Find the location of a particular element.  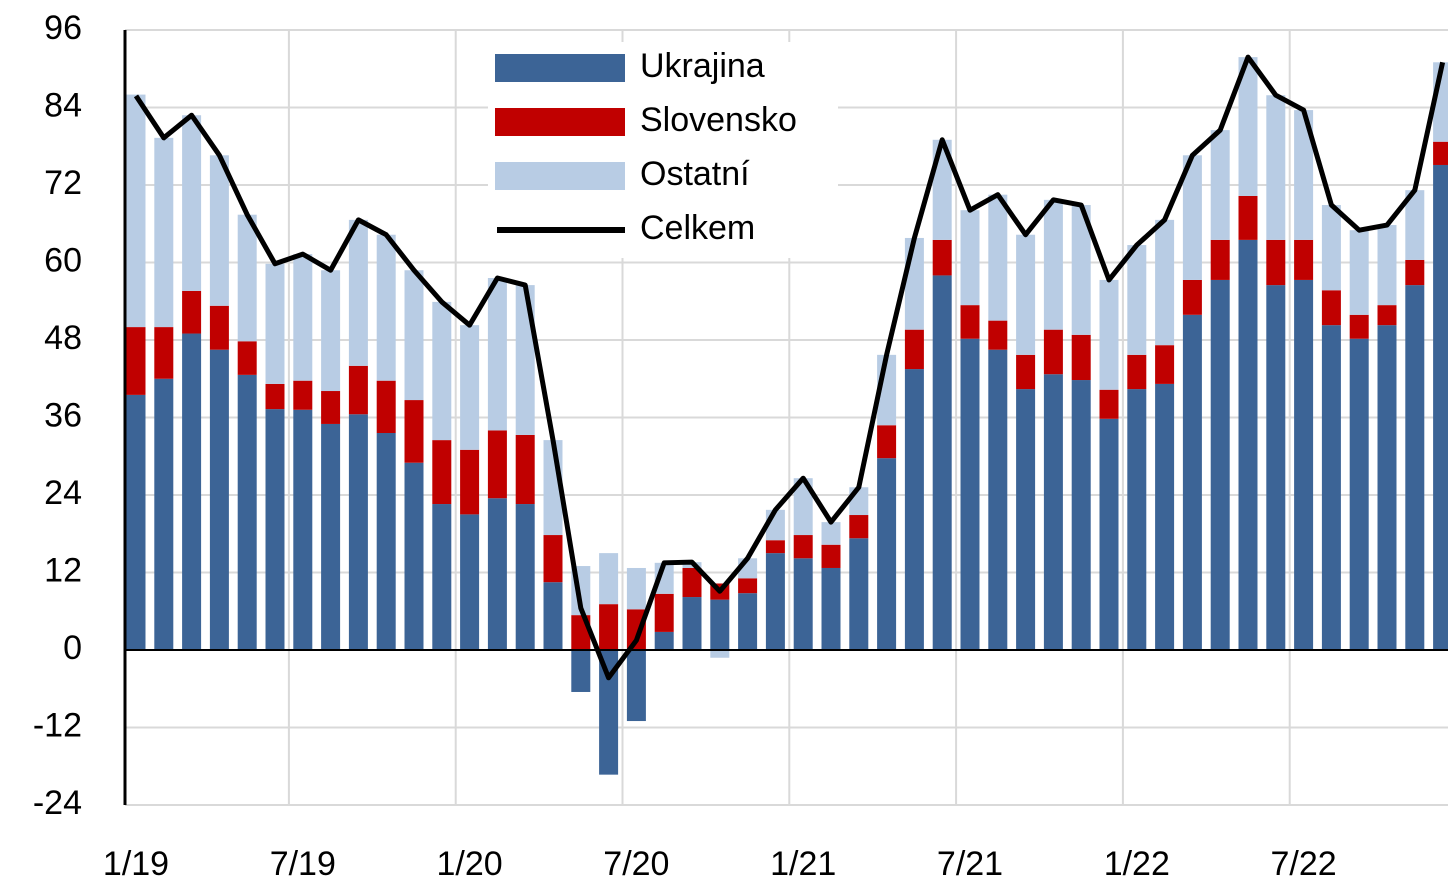

y-tick-label: -12 is located at coordinates (57, 725).